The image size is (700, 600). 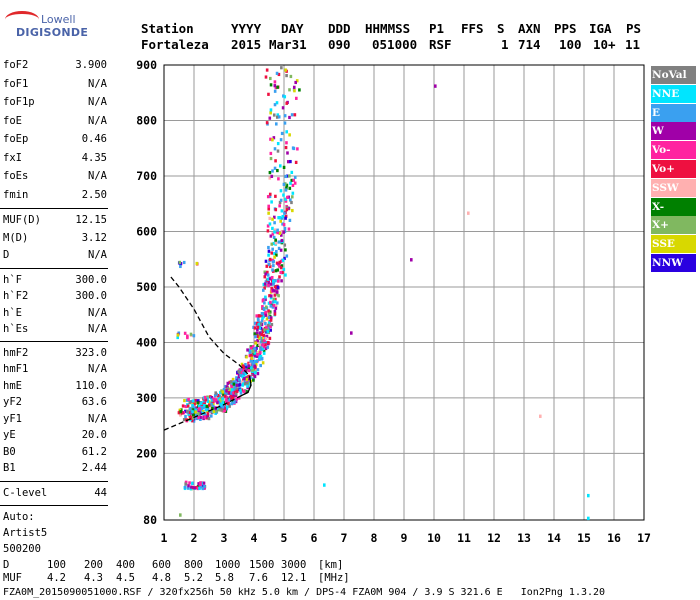 I want to click on header-label: PPS, so click(x=565, y=28).